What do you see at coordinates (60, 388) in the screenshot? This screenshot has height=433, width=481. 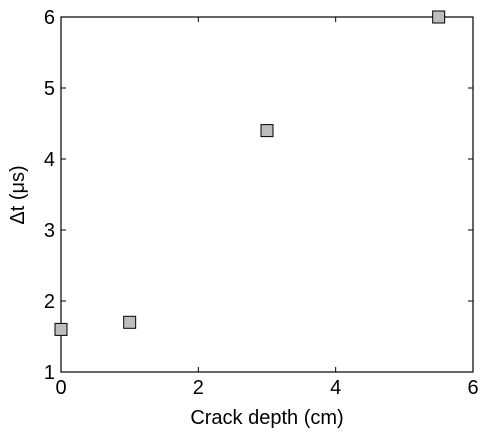 I see `x-tick-label: 0` at bounding box center [60, 388].